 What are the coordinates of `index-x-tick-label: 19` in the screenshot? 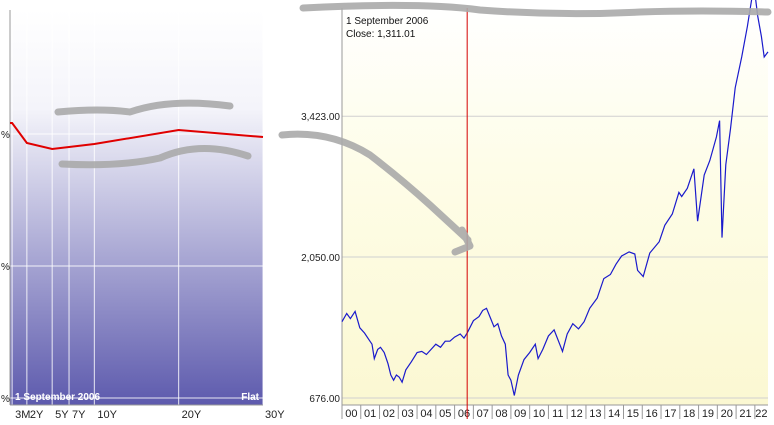 It's located at (708, 414).